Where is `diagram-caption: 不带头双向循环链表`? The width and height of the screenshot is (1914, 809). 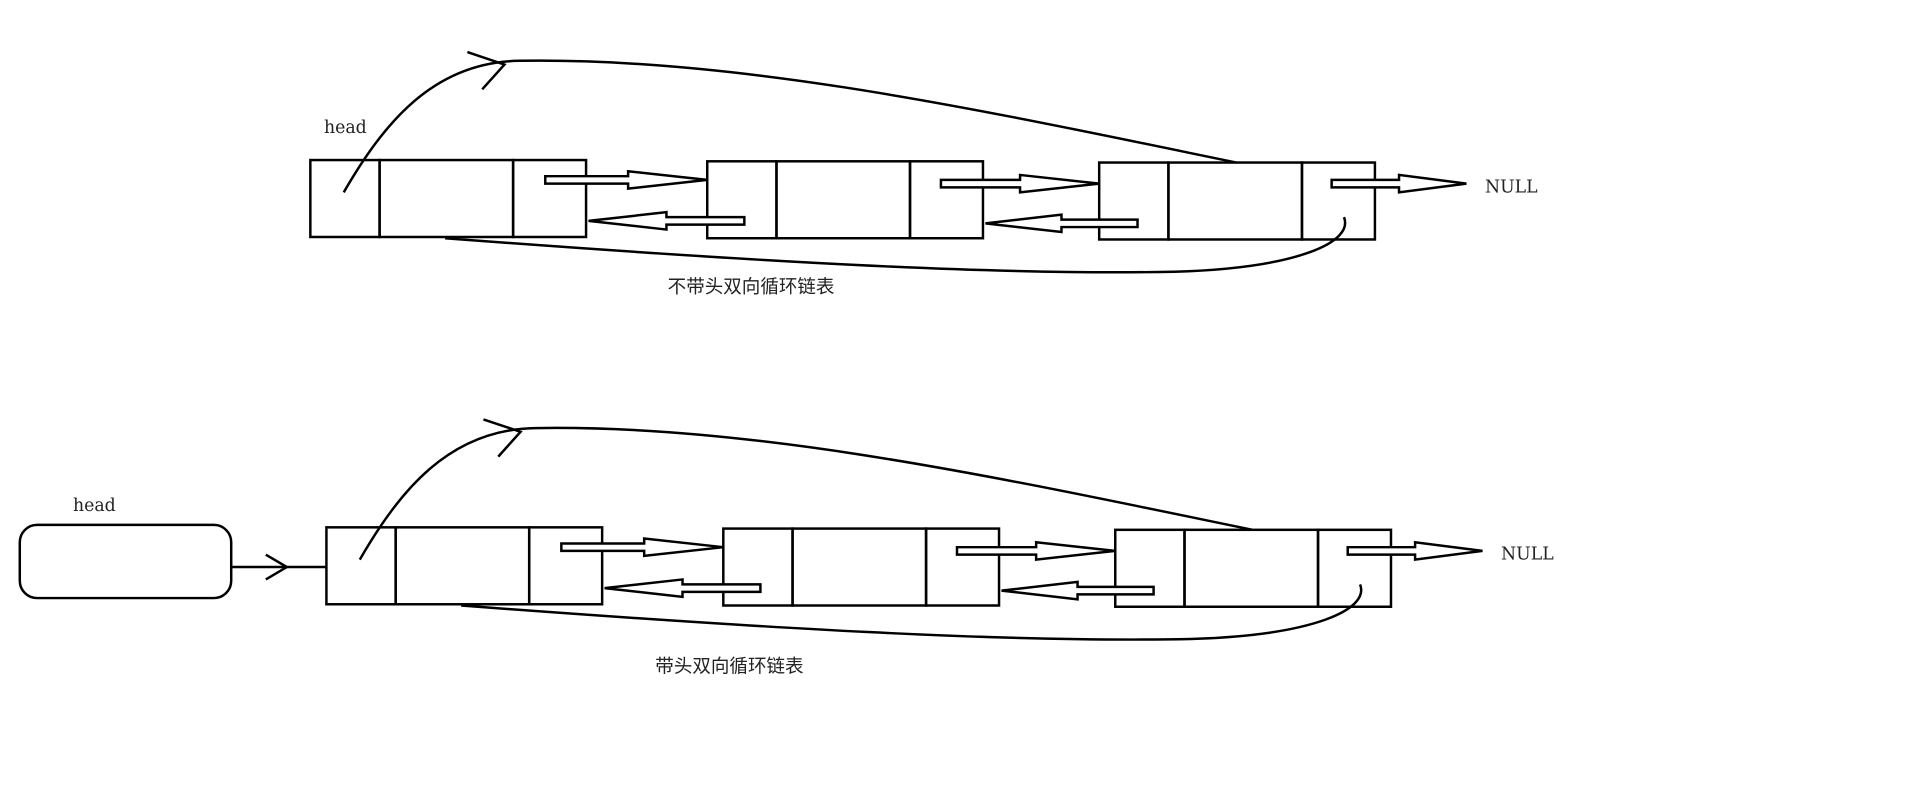
diagram-caption: 不带头双向循环链表 is located at coordinates (751, 287).